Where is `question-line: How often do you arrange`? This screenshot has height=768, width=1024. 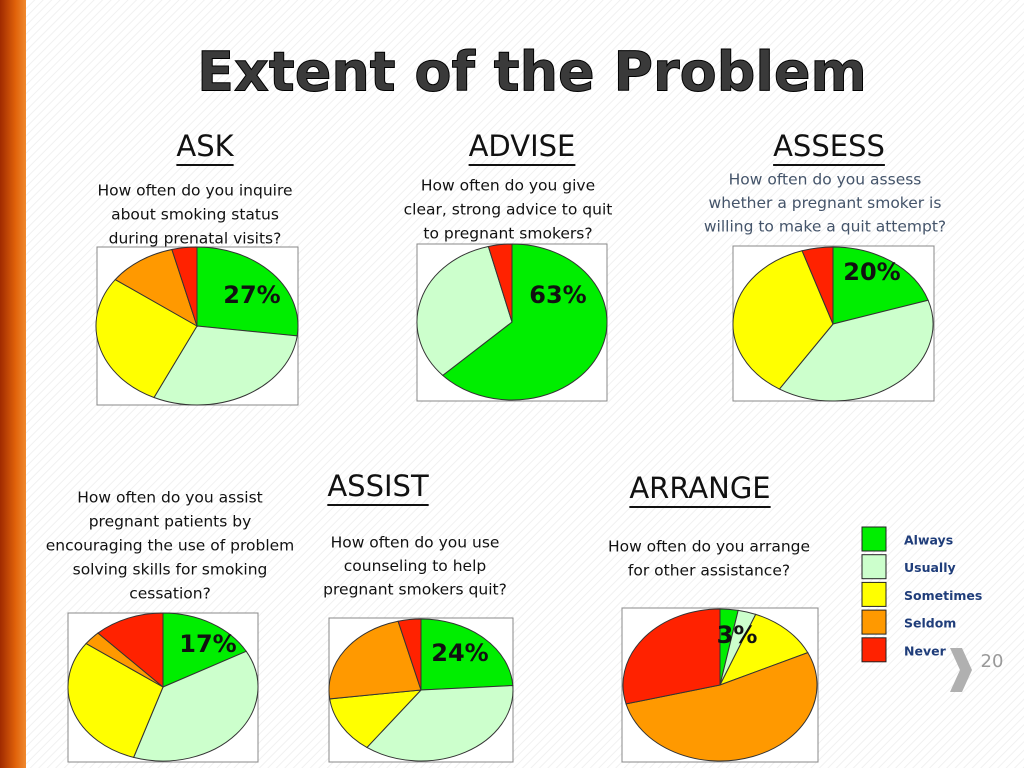
question-line: How often do you arrange is located at coordinates (709, 547).